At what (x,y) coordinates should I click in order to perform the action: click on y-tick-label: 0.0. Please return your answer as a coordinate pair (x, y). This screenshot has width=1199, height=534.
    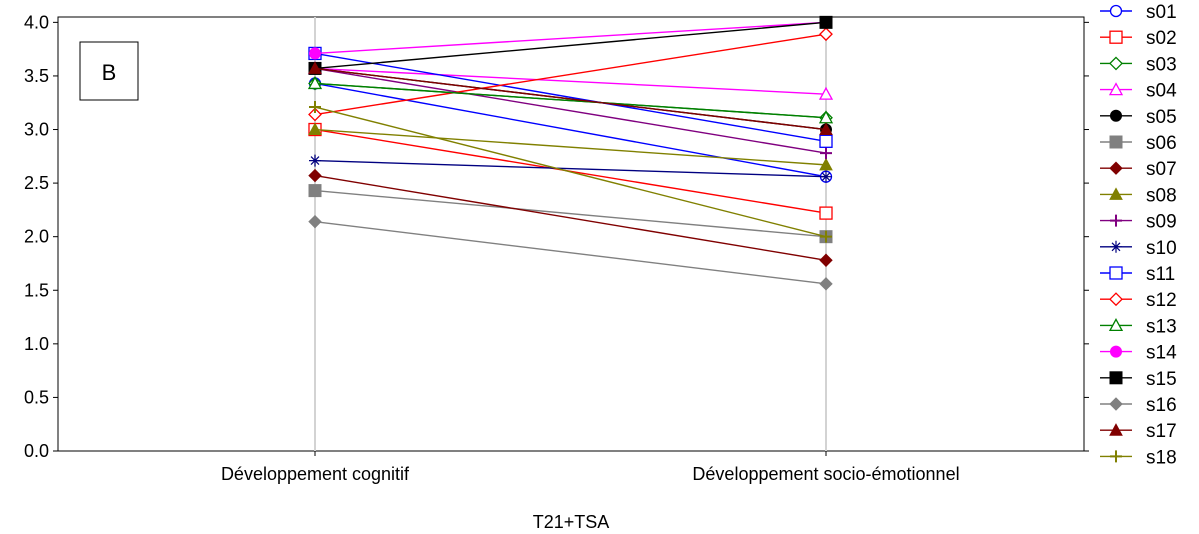
    Looking at the image, I should click on (36, 451).